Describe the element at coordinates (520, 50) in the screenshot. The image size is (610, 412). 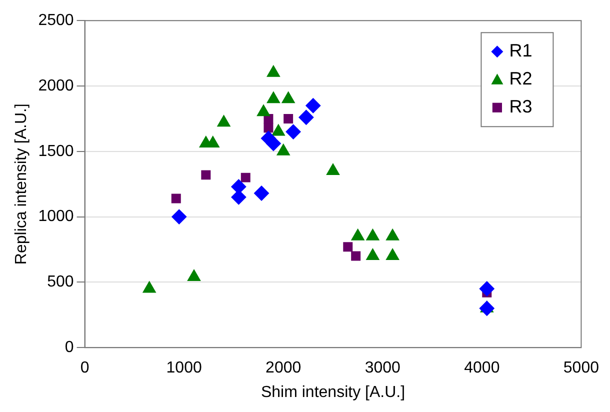
I see `legend-label: R1` at that location.